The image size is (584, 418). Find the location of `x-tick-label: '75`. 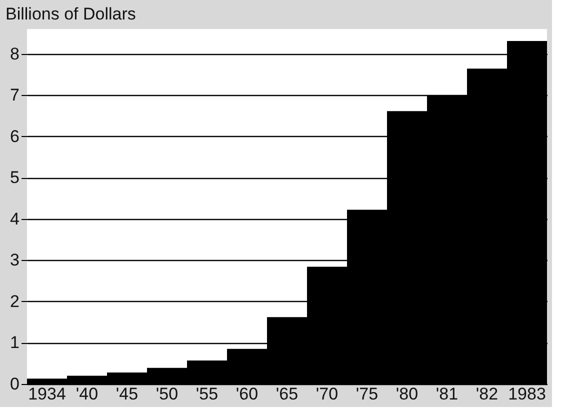

x-tick-label: '75 is located at coordinates (367, 394).